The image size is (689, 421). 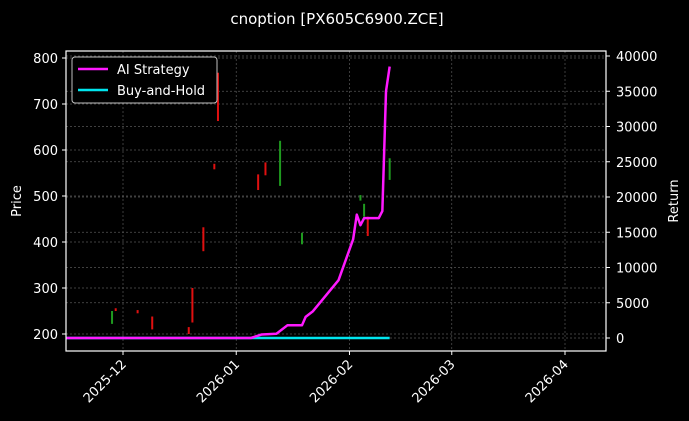 I want to click on left-tick-label: 300, so click(x=45, y=289).